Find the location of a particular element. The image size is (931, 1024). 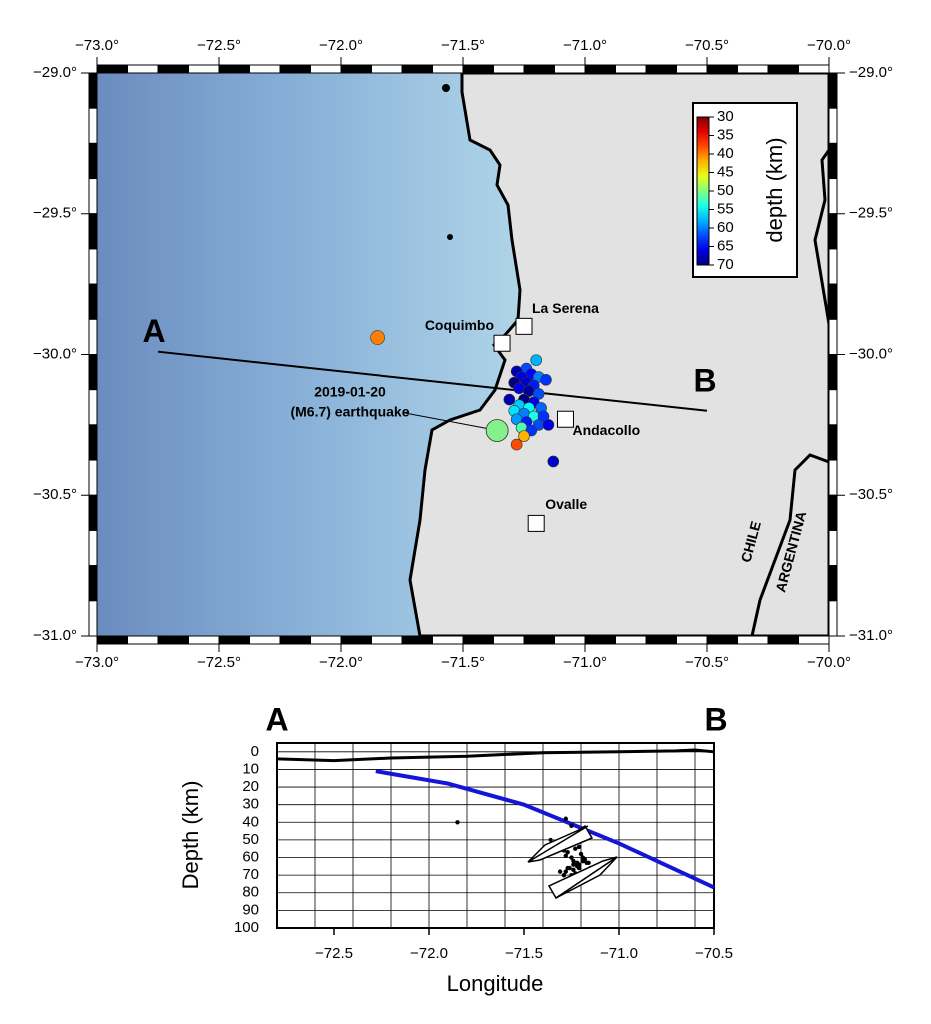

x-tick-label: −70.0° is located at coordinates (829, 45).